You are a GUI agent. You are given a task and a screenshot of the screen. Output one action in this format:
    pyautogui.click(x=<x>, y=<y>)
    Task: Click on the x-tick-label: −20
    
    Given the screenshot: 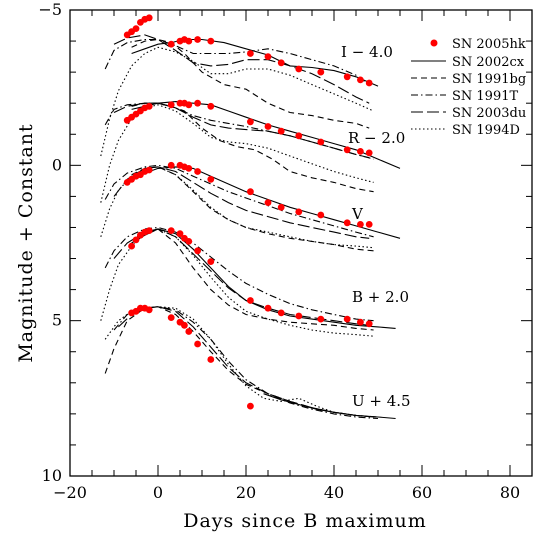 What is the action you would take?
    pyautogui.click(x=70, y=492)
    